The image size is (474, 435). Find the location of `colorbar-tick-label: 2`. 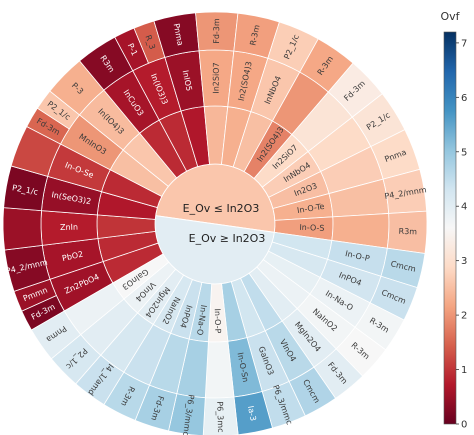

colorbar-tick-label: 2 is located at coordinates (464, 316).